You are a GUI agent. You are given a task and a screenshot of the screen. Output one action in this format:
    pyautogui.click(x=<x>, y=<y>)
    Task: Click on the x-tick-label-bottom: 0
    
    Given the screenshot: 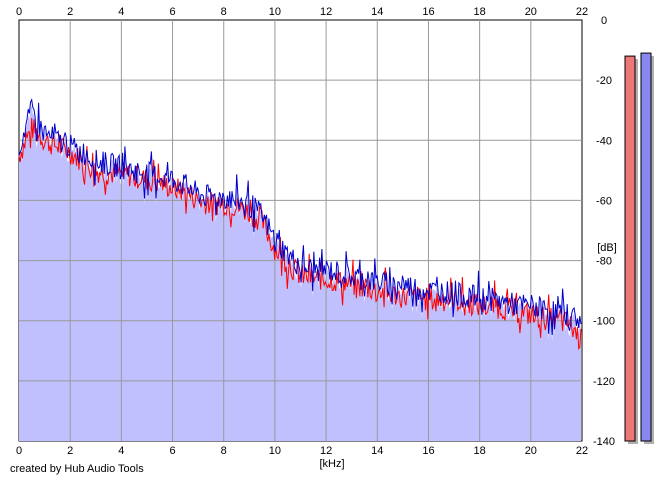 What is the action you would take?
    pyautogui.click(x=19, y=451)
    